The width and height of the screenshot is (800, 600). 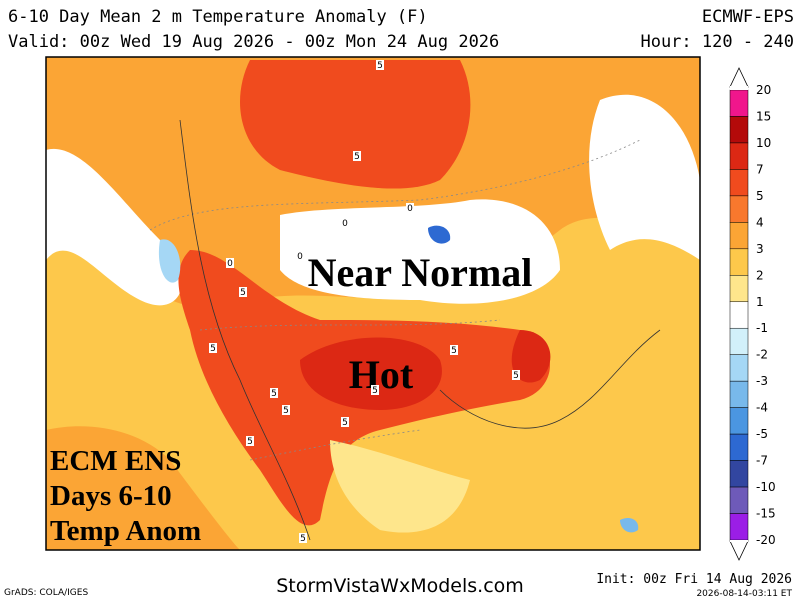 What do you see at coordinates (760, 222) in the screenshot?
I see `colorbar-label: 4` at bounding box center [760, 222].